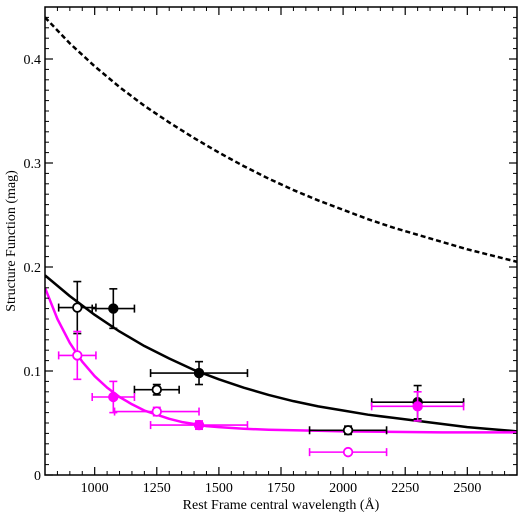  Describe the element at coordinates (33, 164) in the screenshot. I see `y-tick-label: 0.3` at that location.